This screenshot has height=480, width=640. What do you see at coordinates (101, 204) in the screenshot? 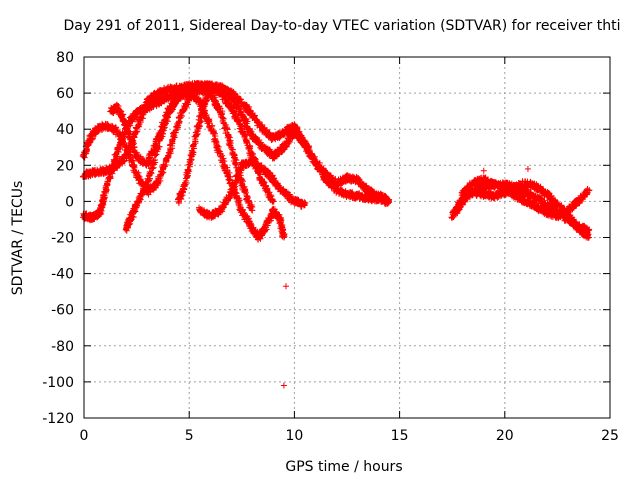
I see `data-point` at bounding box center [101, 204].